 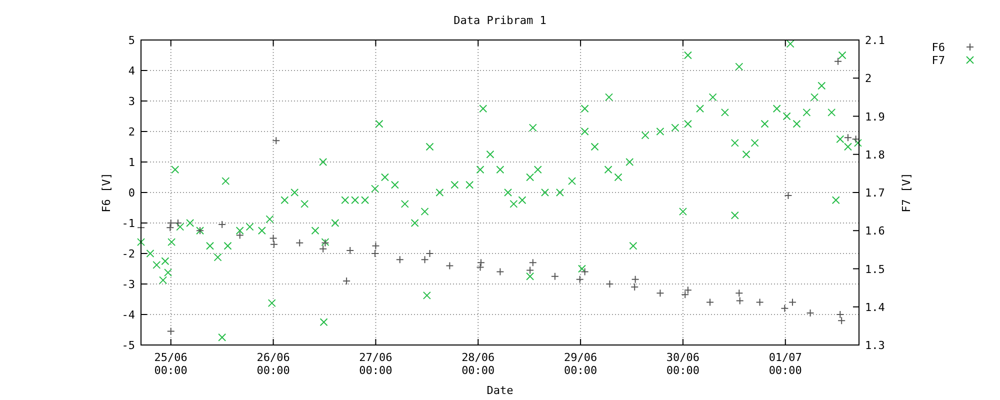 What do you see at coordinates (500, 390) in the screenshot?
I see `x-axis-title: Date` at bounding box center [500, 390].